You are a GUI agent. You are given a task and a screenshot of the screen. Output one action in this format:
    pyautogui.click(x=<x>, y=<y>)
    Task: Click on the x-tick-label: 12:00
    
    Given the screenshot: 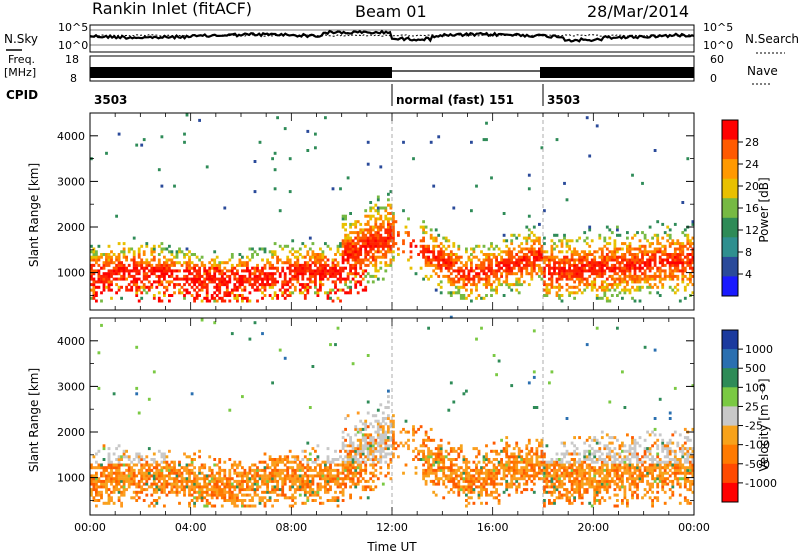 What is the action you would take?
    pyautogui.click(x=392, y=527)
    